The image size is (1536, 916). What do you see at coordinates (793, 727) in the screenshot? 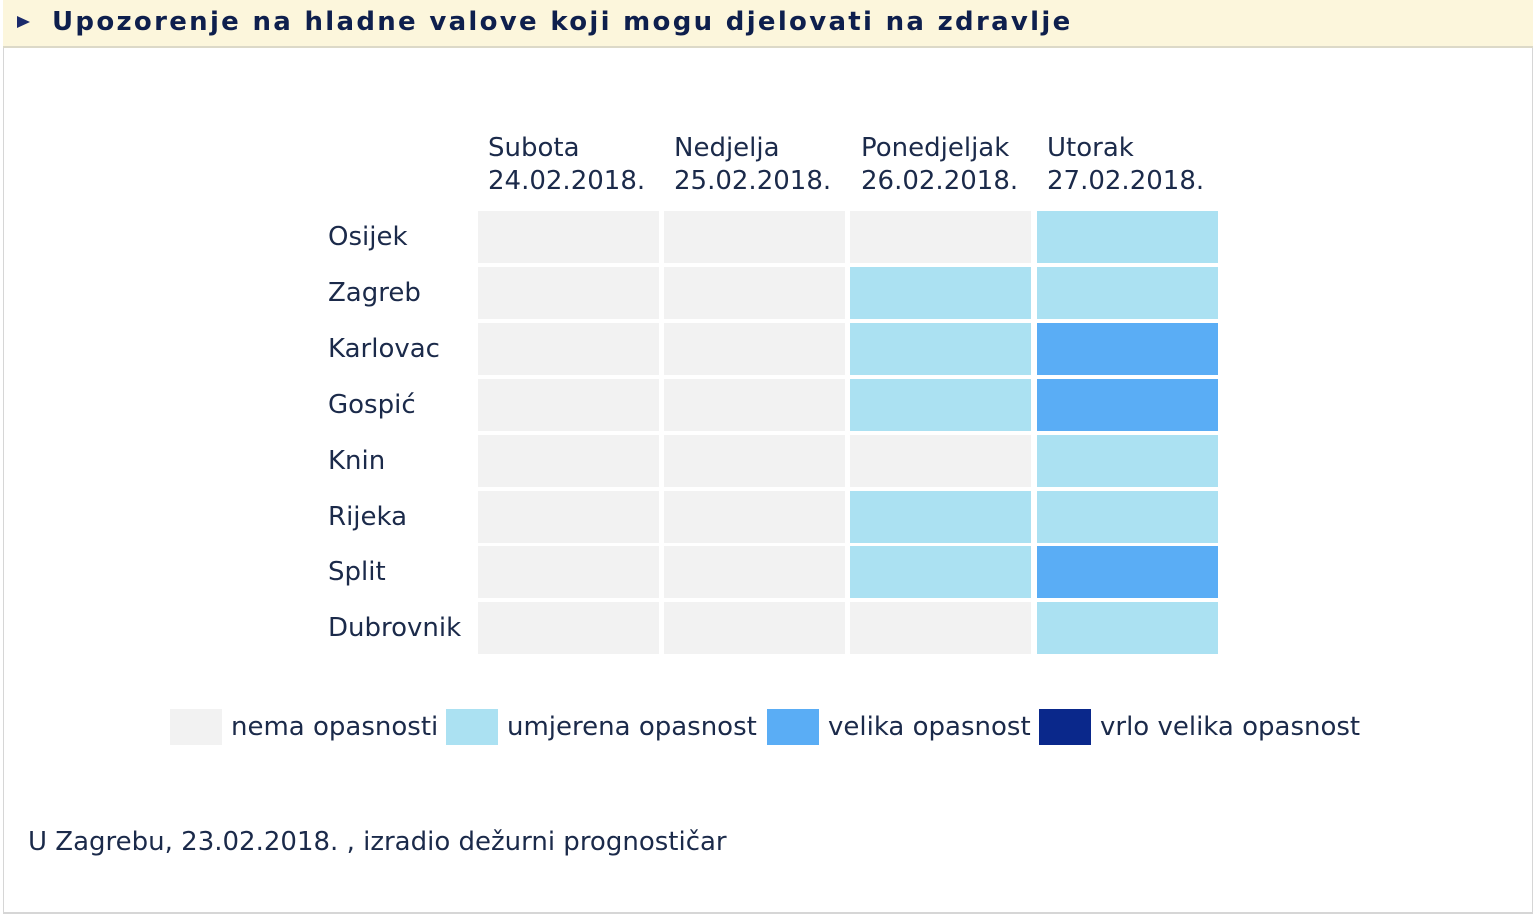
I see `legend-swatch-high` at bounding box center [793, 727].